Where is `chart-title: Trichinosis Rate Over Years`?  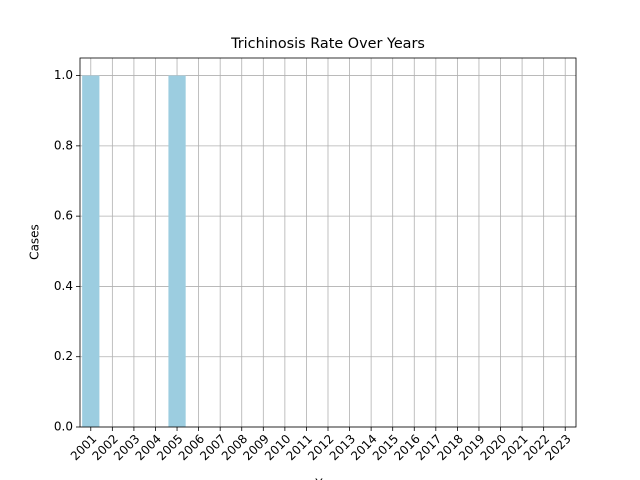 chart-title: Trichinosis Rate Over Years is located at coordinates (327, 44).